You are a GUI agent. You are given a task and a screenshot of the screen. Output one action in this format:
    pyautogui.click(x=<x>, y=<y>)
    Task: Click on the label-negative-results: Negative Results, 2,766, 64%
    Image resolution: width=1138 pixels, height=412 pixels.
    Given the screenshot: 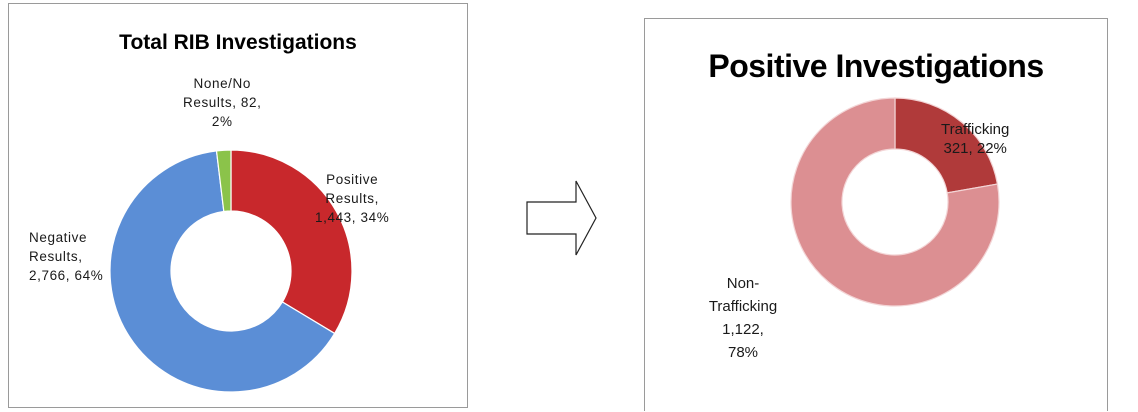 What is the action you would take?
    pyautogui.click(x=66, y=256)
    